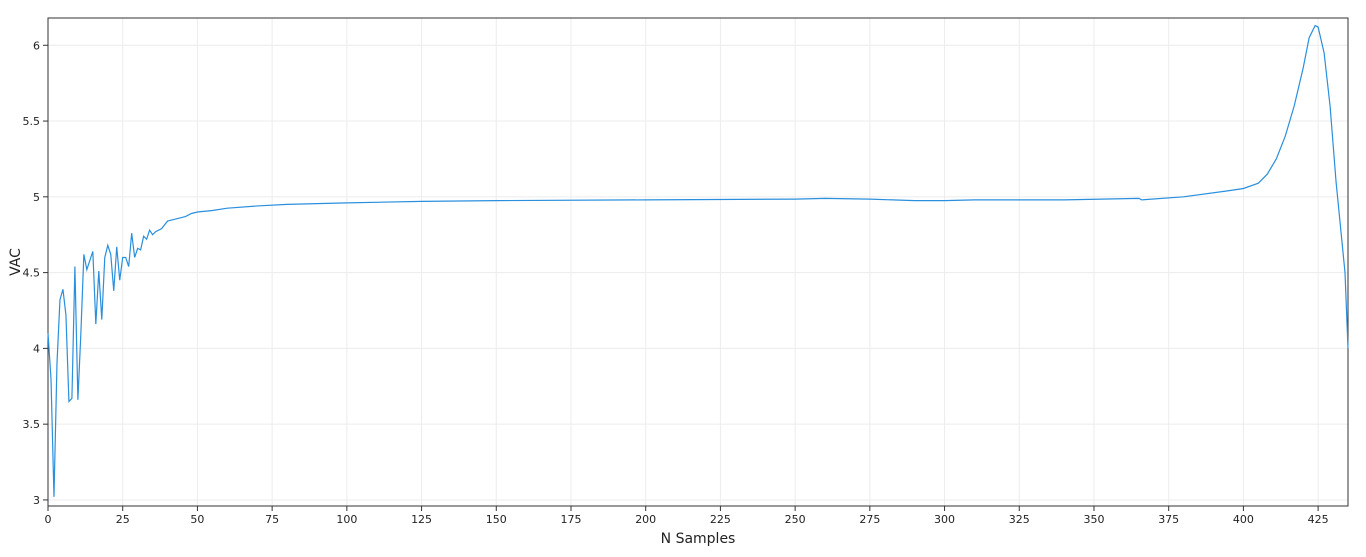  What do you see at coordinates (1168, 519) in the screenshot?
I see `x-tick-label: 375` at bounding box center [1168, 519].